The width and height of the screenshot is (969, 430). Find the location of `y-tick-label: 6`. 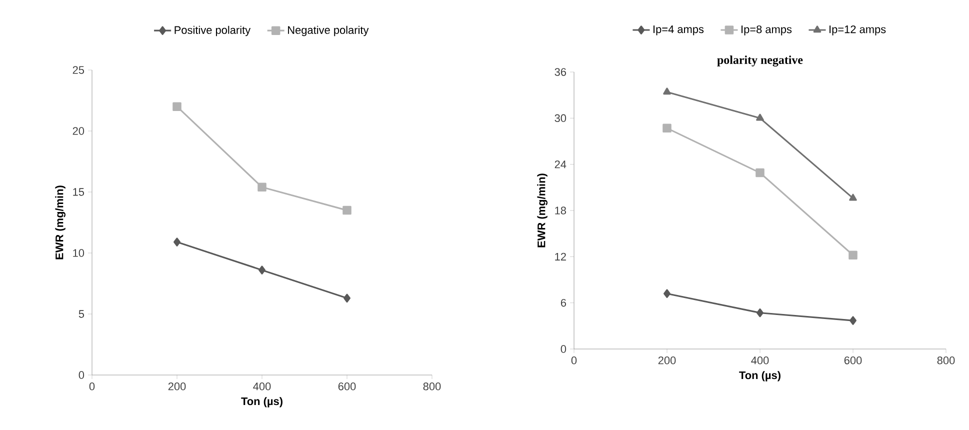

y-tick-label: 6 is located at coordinates (563, 302).